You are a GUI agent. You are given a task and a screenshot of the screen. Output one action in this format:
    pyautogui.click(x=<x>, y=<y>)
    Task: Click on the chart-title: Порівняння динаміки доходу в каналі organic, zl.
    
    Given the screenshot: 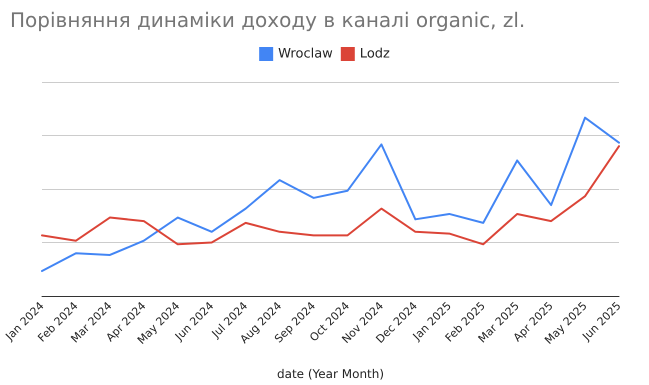 What is the action you would take?
    pyautogui.click(x=268, y=20)
    